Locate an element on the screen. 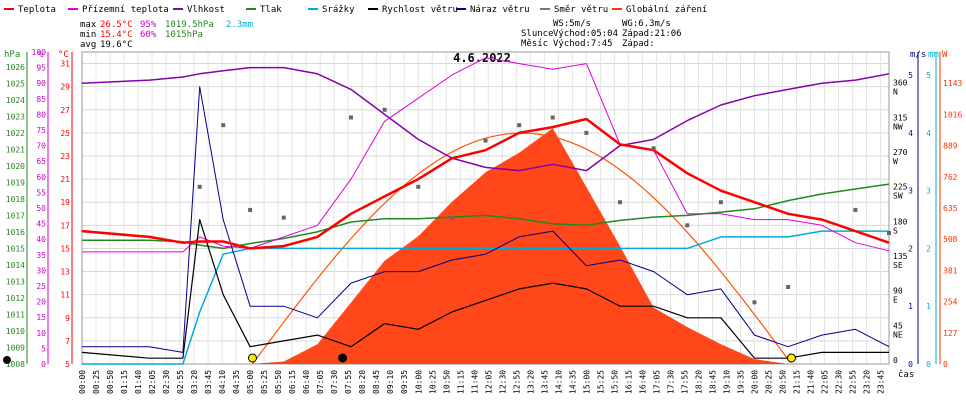 The width and height of the screenshot is (966, 400). time-tick-label: 05:50 is located at coordinates (278, 382).